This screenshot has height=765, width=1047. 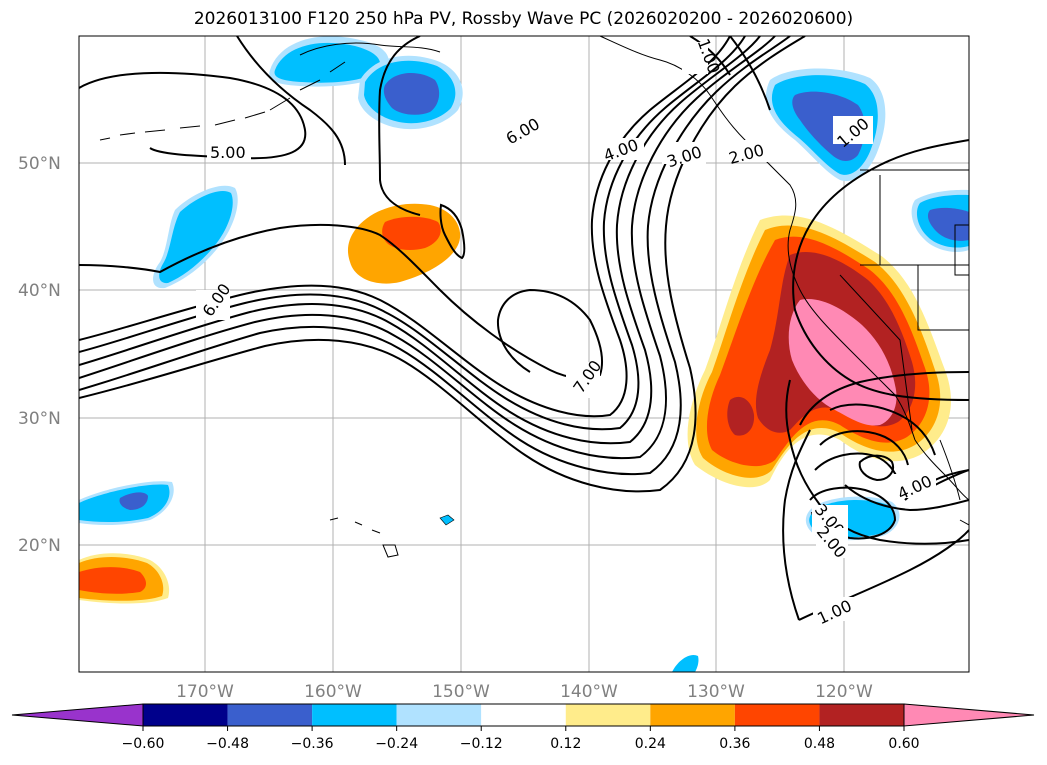 What do you see at coordinates (650, 744) in the screenshot?
I see `colorbar-tick-label: 0.24` at bounding box center [650, 744].